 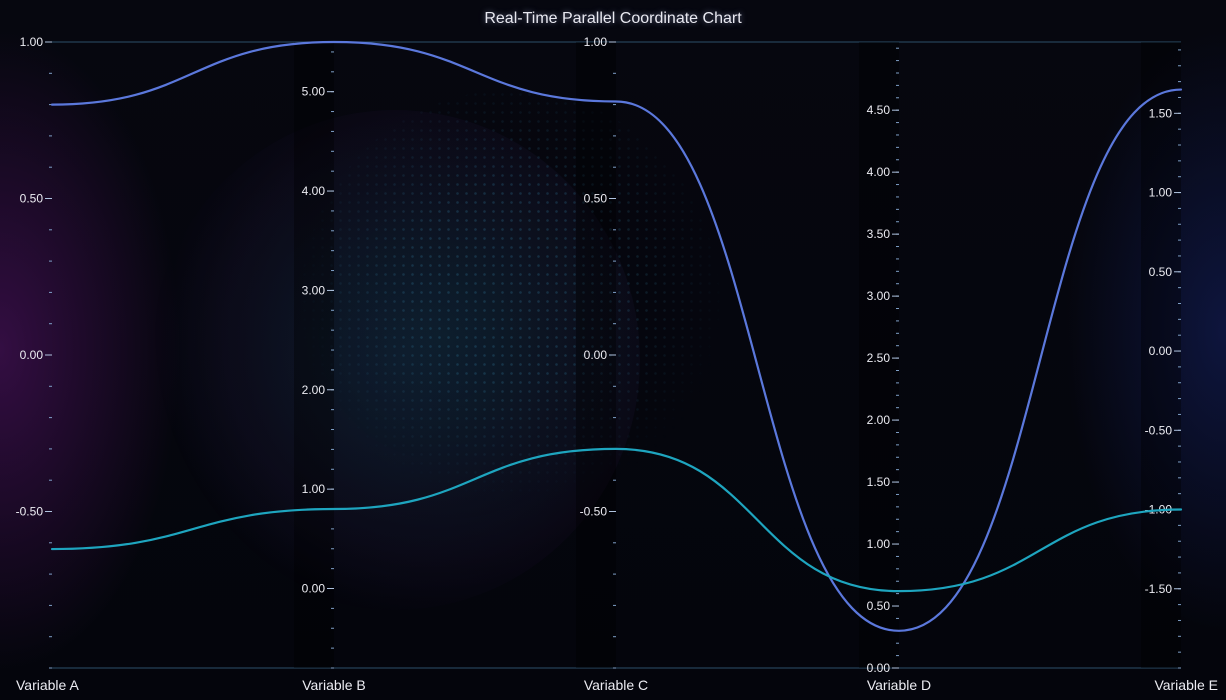 What do you see at coordinates (899, 685) in the screenshot?
I see `axis-name: Variable D` at bounding box center [899, 685].